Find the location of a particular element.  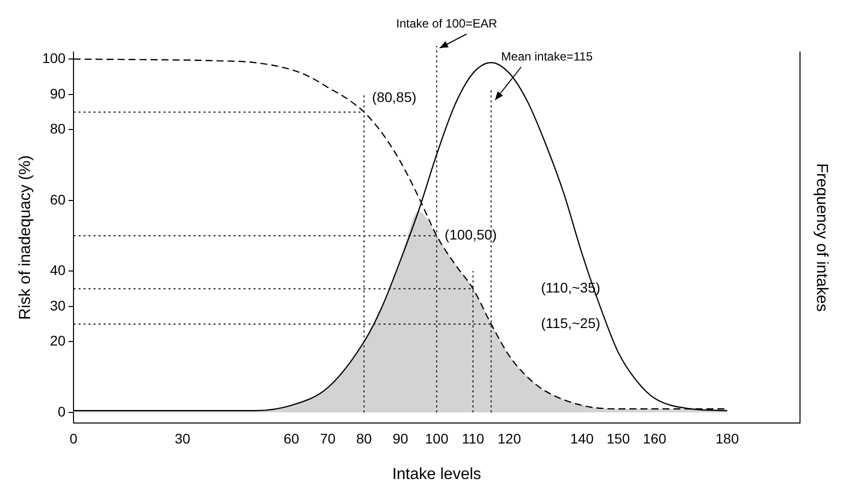

annotation: (100,50) is located at coordinates (470, 234).